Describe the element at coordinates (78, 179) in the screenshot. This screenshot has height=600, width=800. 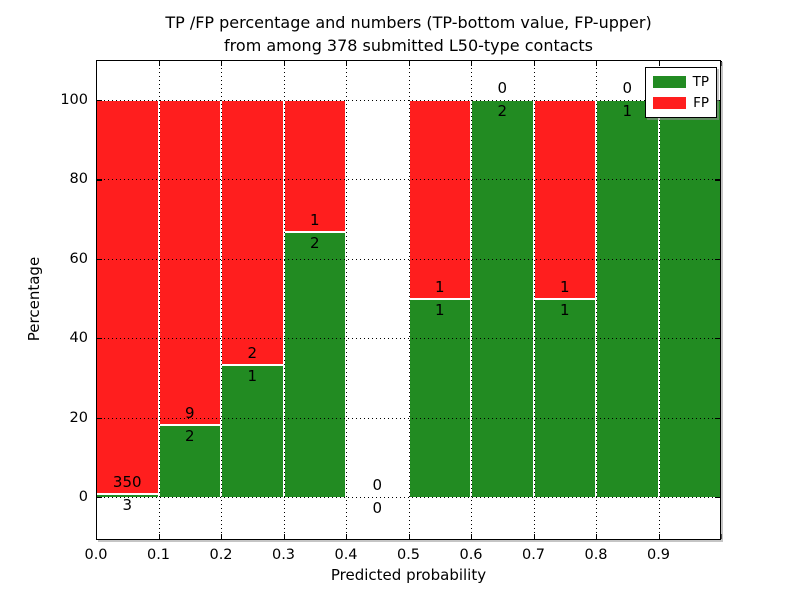
I see `y-tick-label: 80` at that location.